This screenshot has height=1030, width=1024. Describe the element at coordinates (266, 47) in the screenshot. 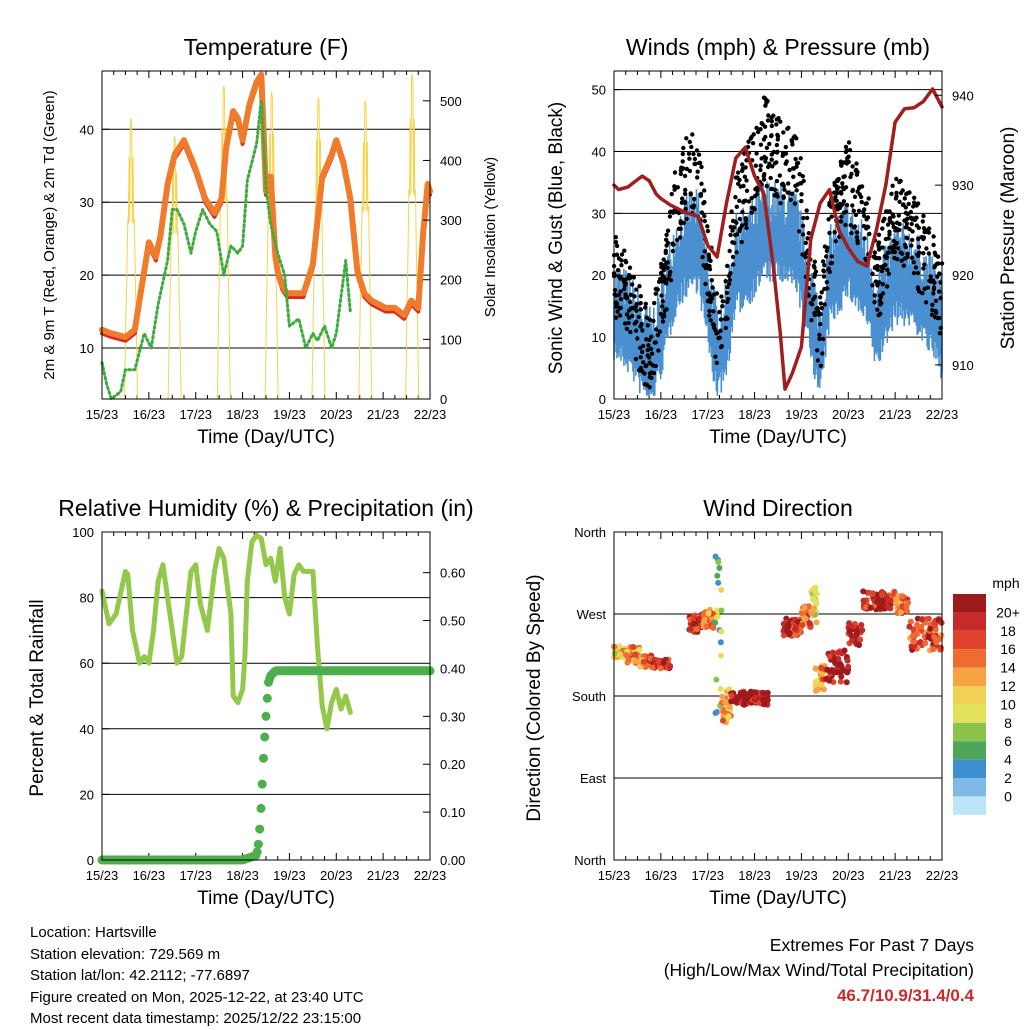

I see `chart-title: Temperature (F)` at that location.